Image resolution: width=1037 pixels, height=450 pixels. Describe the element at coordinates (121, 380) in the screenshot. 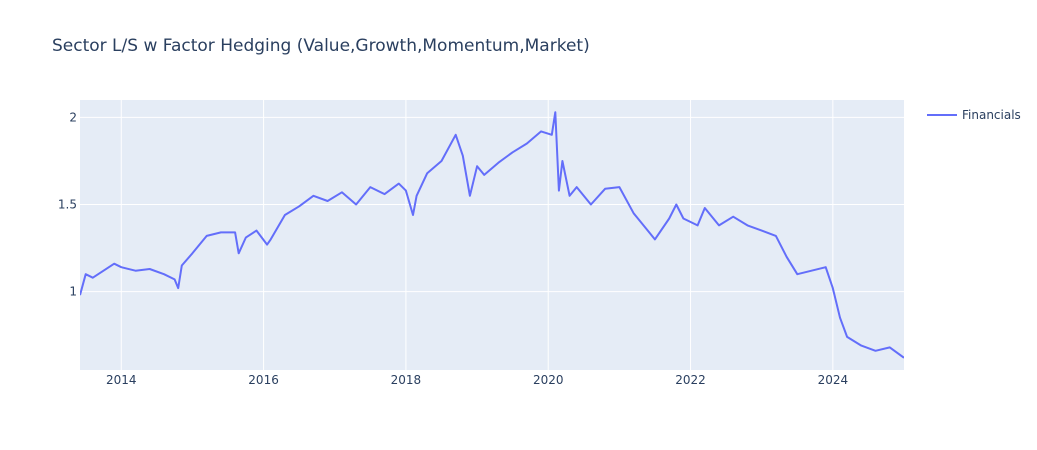

I see `x-tick-label: 2014` at that location.